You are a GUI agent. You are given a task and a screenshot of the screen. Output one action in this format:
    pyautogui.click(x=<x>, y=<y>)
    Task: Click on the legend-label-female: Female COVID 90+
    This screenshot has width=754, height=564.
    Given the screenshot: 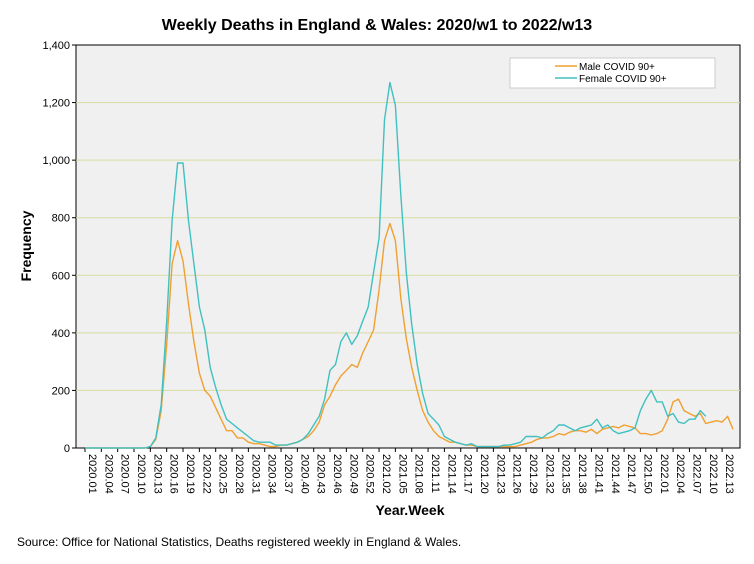 What is the action you would take?
    pyautogui.click(x=623, y=79)
    